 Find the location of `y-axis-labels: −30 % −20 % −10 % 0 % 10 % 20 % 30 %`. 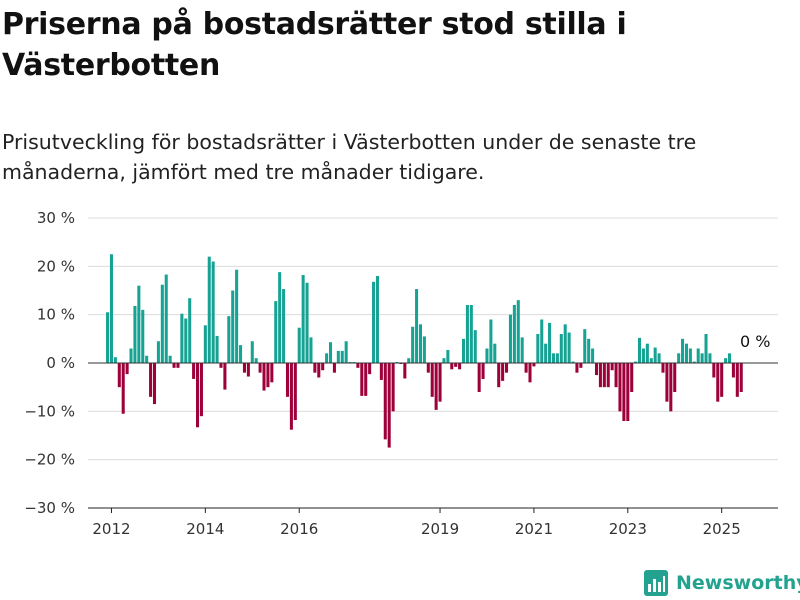

y-axis-labels: −30 % −20 % −10 % 0 % 10 % 20 % 30 % is located at coordinates (49, 363).